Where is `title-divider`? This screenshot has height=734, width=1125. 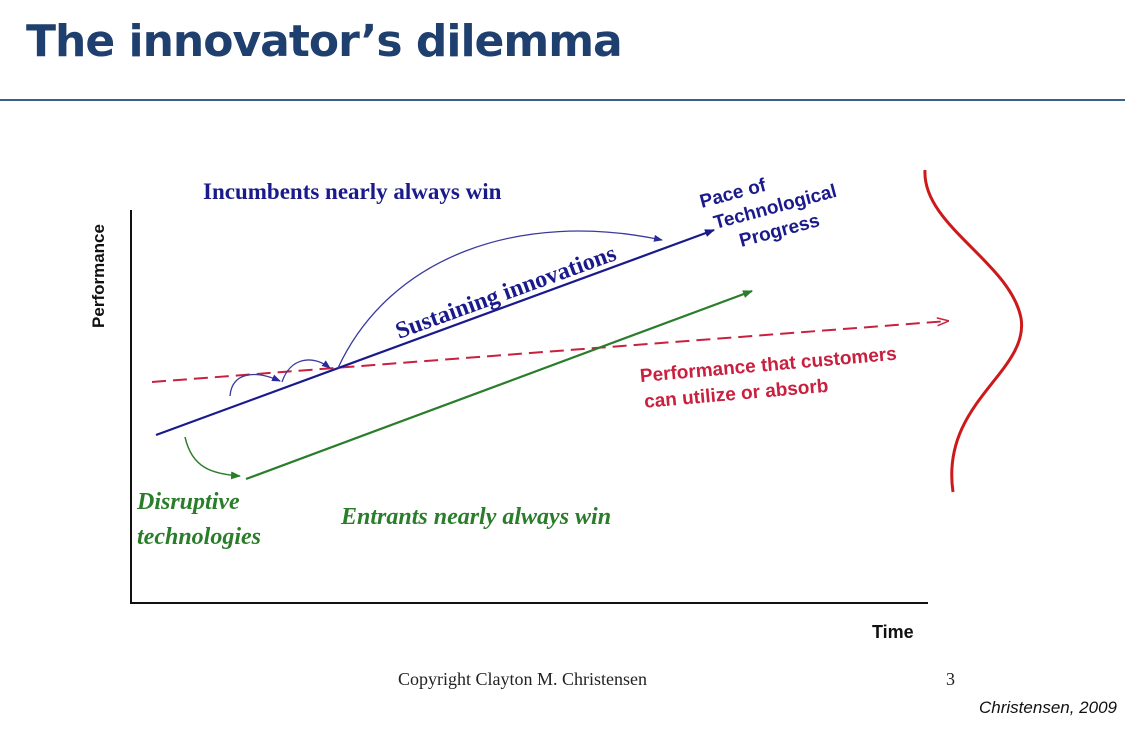 title-divider is located at coordinates (562, 100).